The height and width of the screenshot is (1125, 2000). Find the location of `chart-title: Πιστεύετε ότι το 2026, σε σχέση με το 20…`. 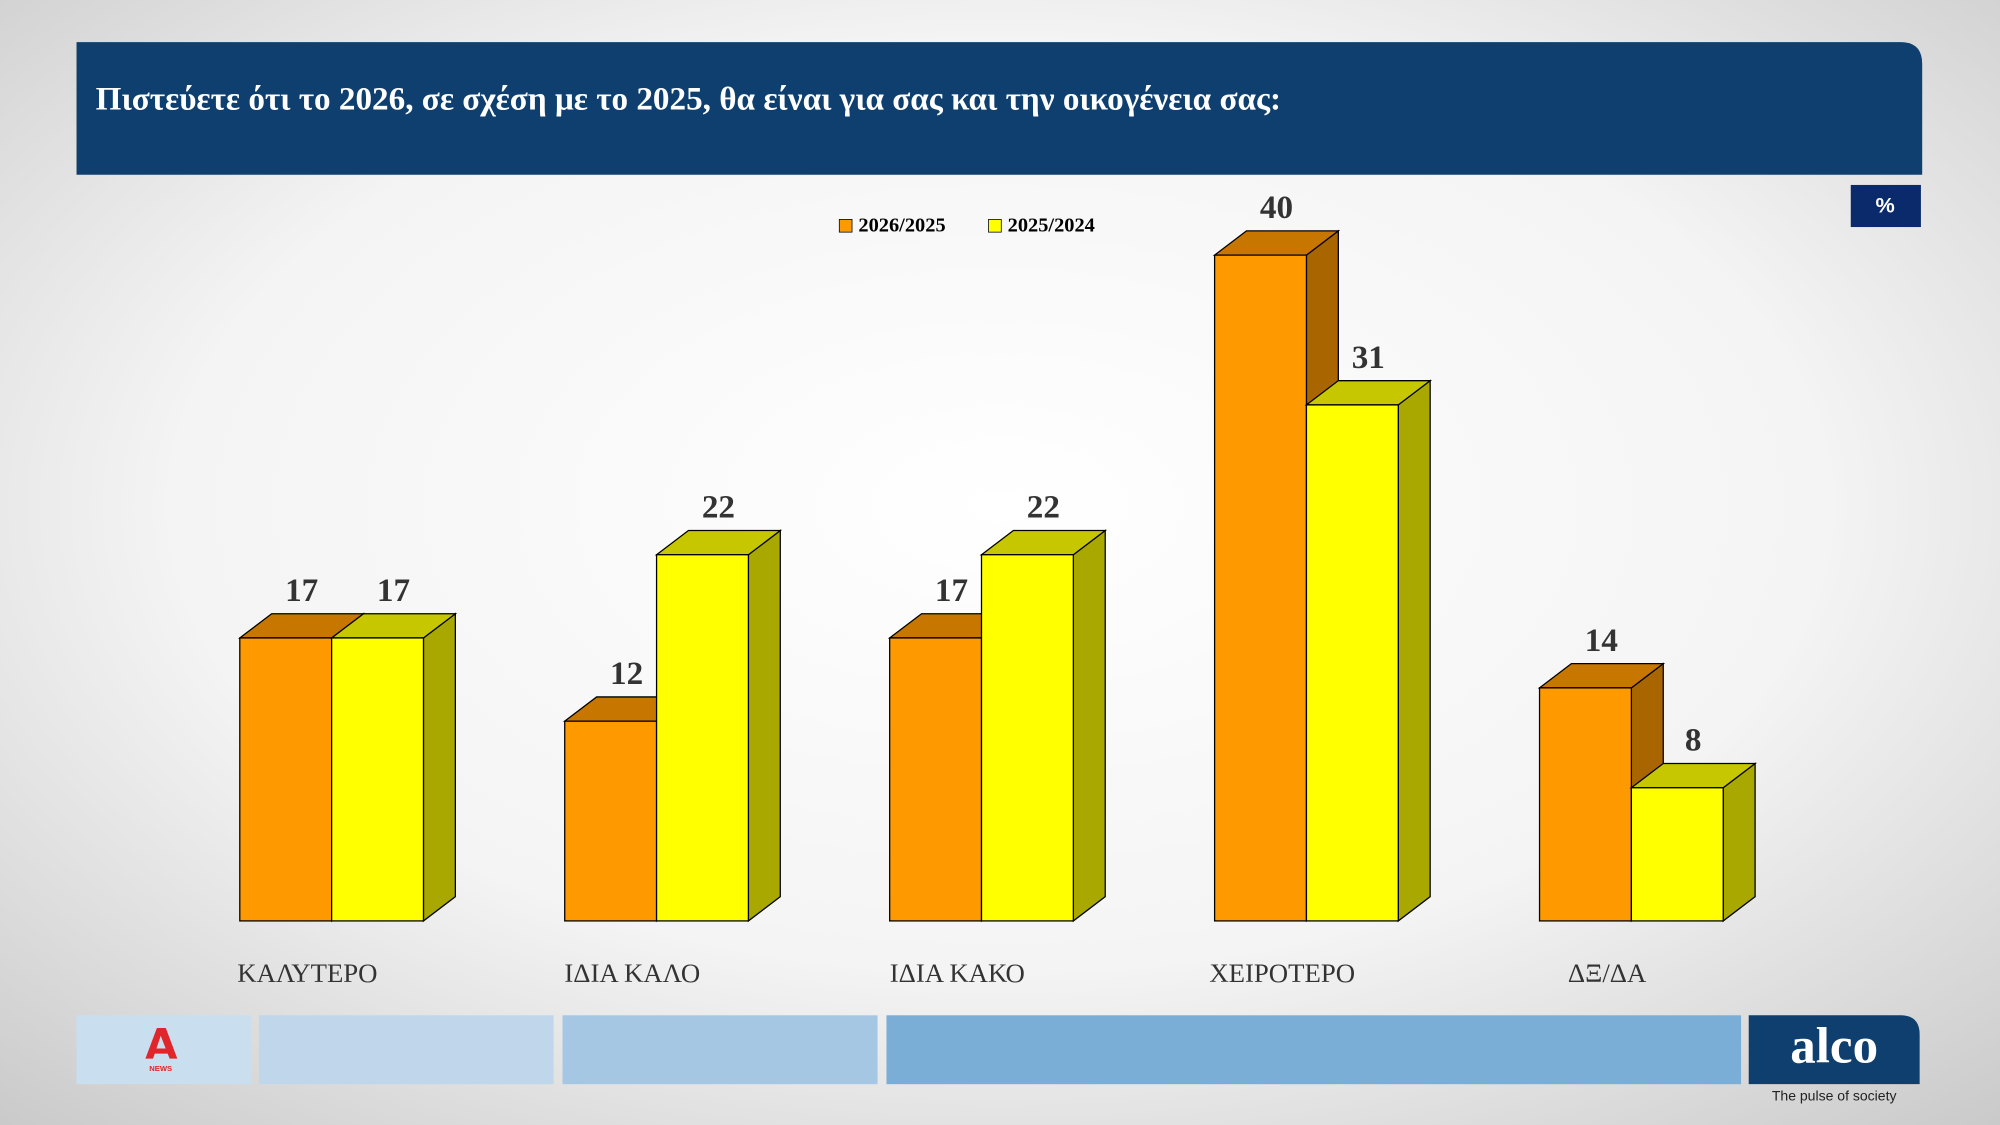

chart-title: Πιστεύετε ότι το 2026, σε σχέση με το 20… is located at coordinates (688, 99).